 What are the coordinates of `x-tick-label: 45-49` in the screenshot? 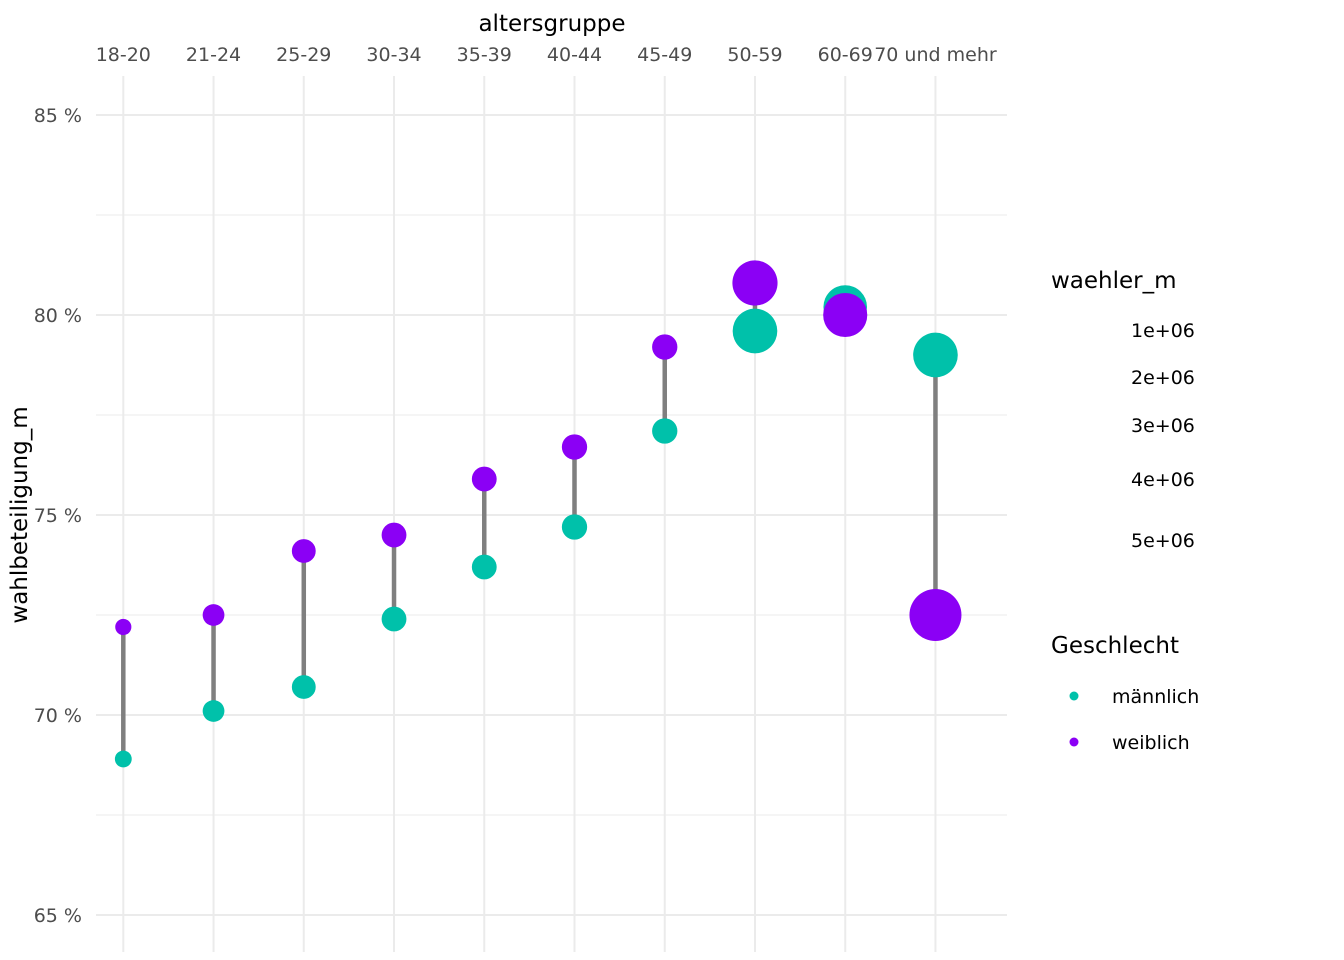 It's located at (664, 55).